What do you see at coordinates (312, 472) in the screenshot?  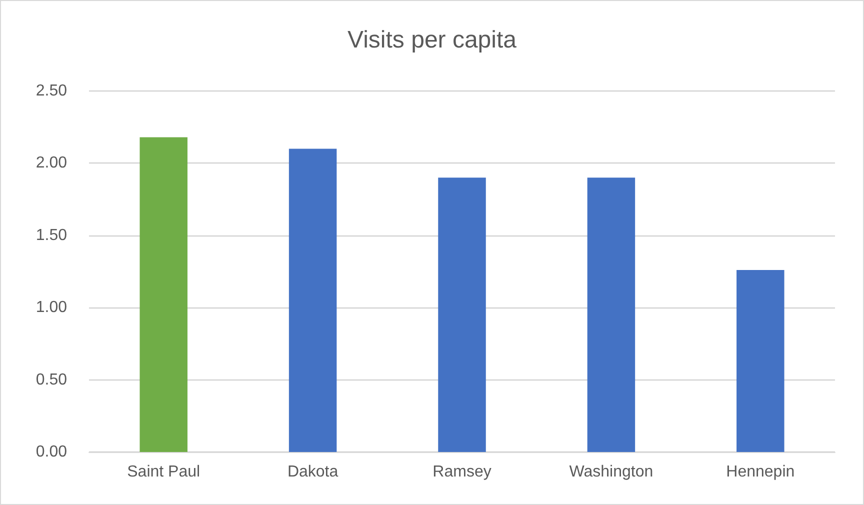 I see `x-tick-label: Dakota` at bounding box center [312, 472].